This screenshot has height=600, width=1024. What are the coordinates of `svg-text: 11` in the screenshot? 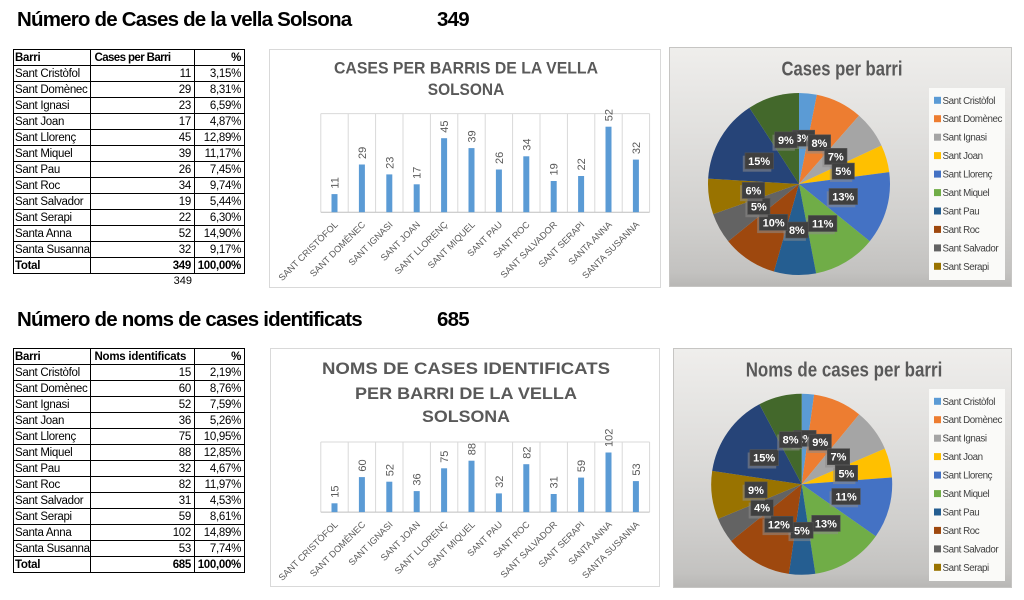 It's located at (336, 182).